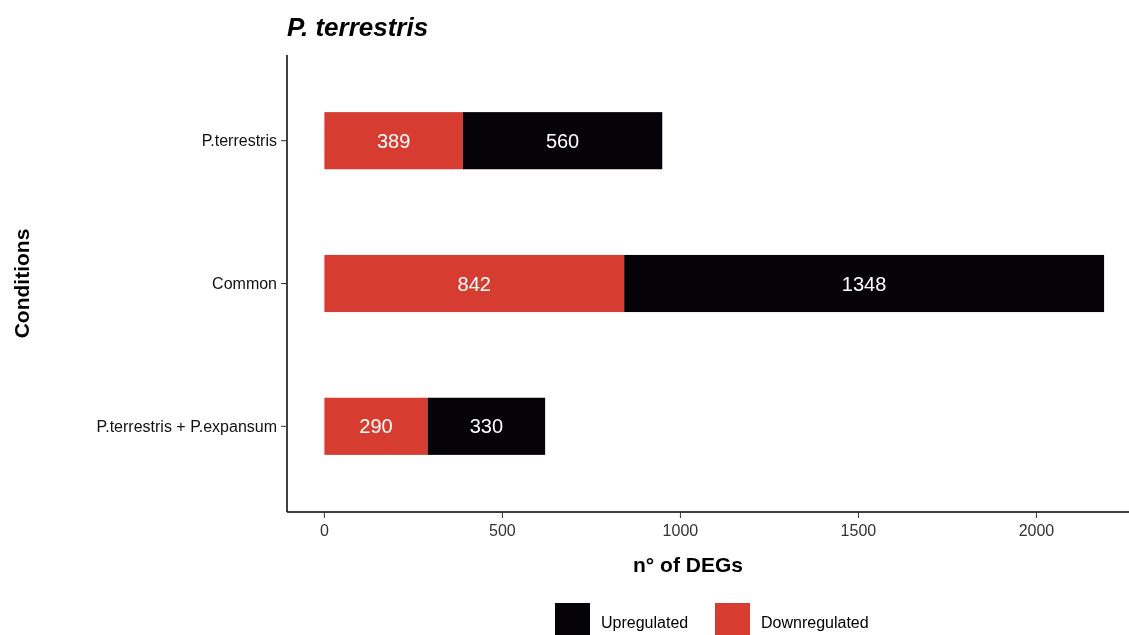 This screenshot has width=1129, height=635. I want to click on data-label: 560, so click(562, 140).